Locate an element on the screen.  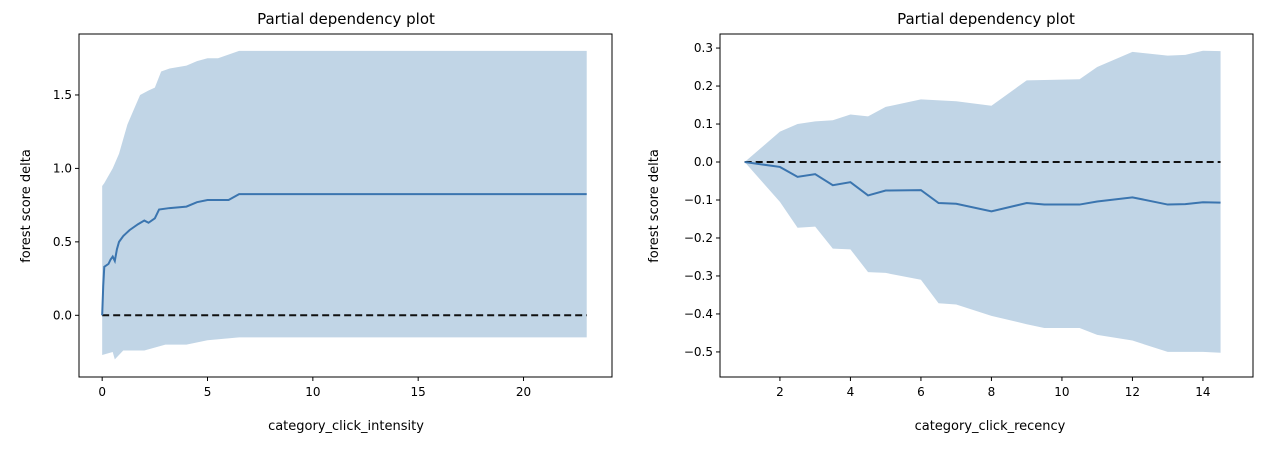
right-ytick-label: −0.3 is located at coordinates (698, 276).